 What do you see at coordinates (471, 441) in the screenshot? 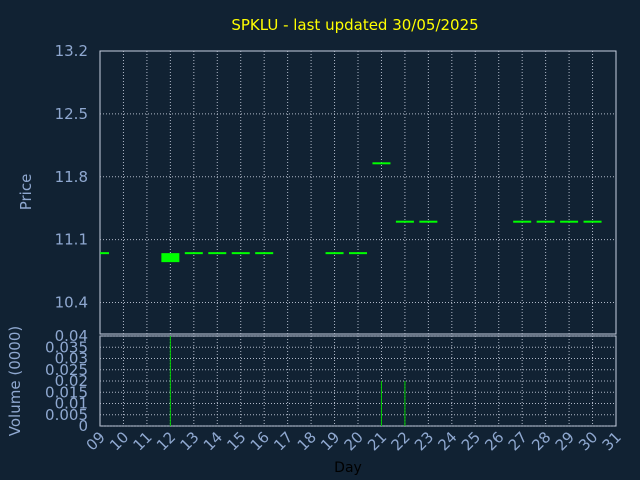
I see `x-tick-label: 25` at bounding box center [471, 441].